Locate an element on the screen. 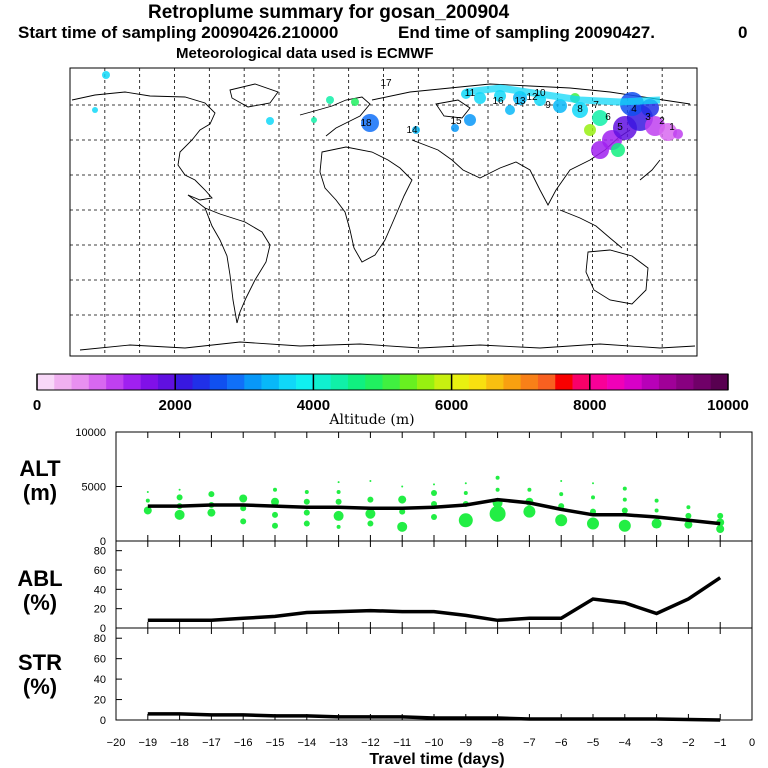 This screenshot has width=768, height=768. x-tick-label-11: −9 is located at coordinates (466, 743).